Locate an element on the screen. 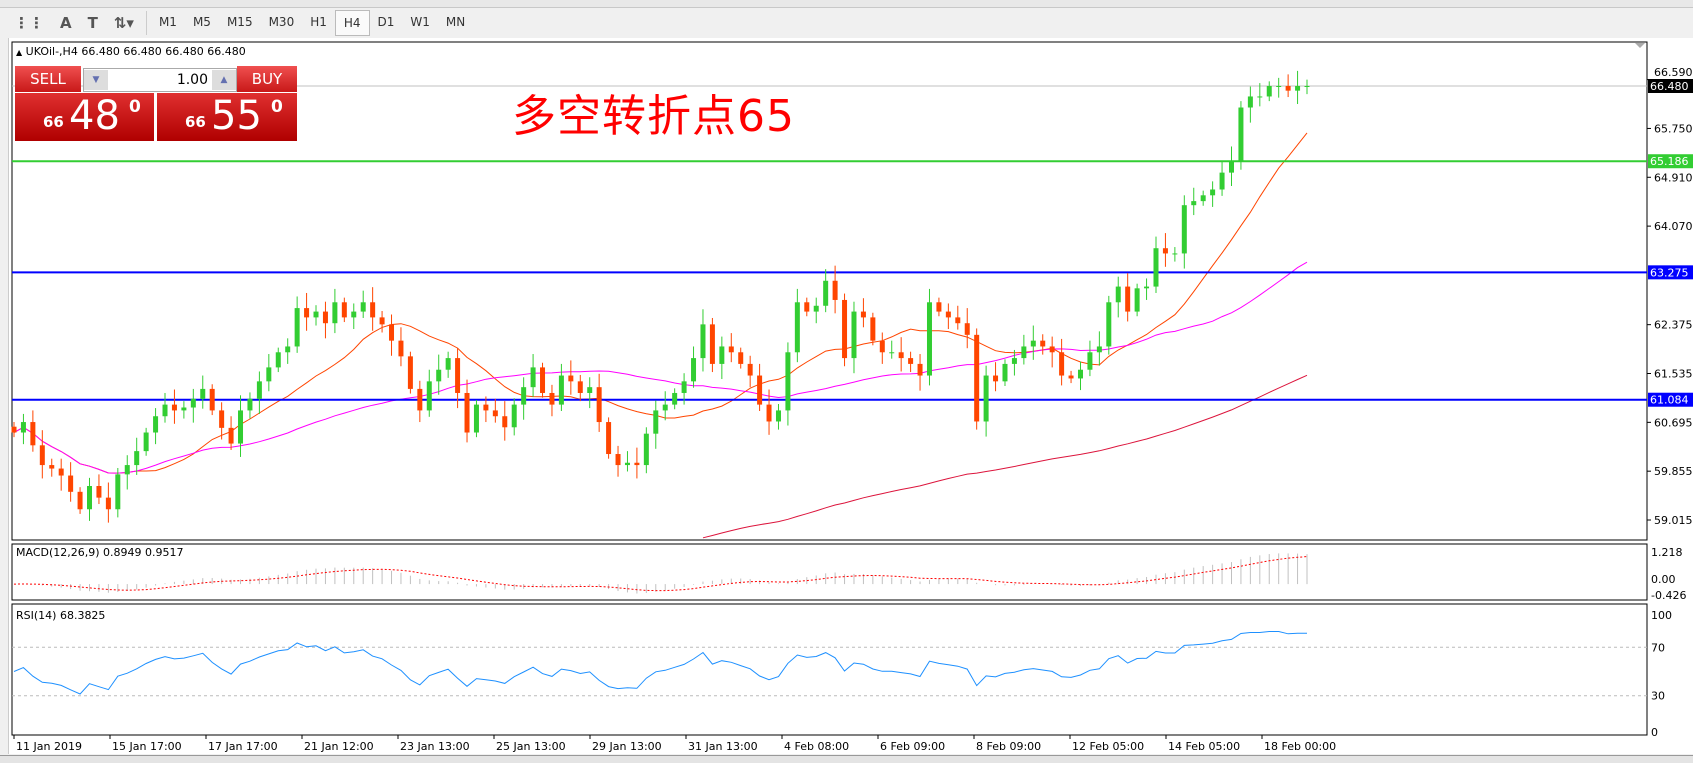 This screenshot has width=1693, height=763. timeframe-m1-button: M1 is located at coordinates (167, 22).